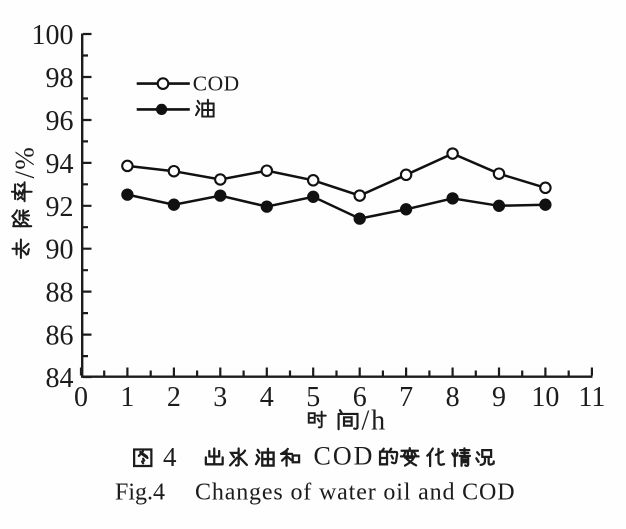  Describe the element at coordinates (545, 397) in the screenshot. I see `svg-text: 10` at that location.